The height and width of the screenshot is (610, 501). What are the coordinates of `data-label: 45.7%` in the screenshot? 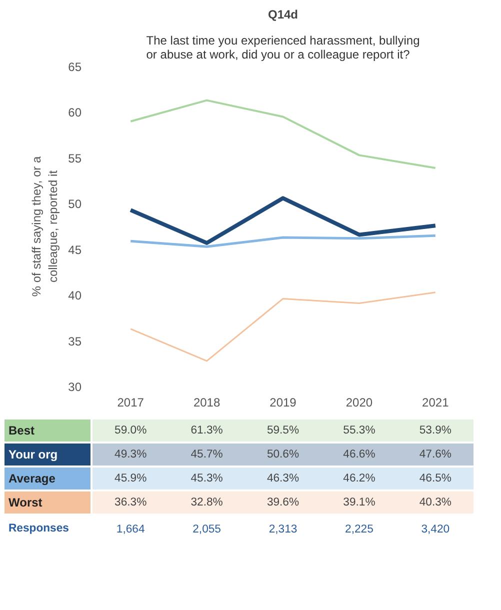 It's located at (206, 454).